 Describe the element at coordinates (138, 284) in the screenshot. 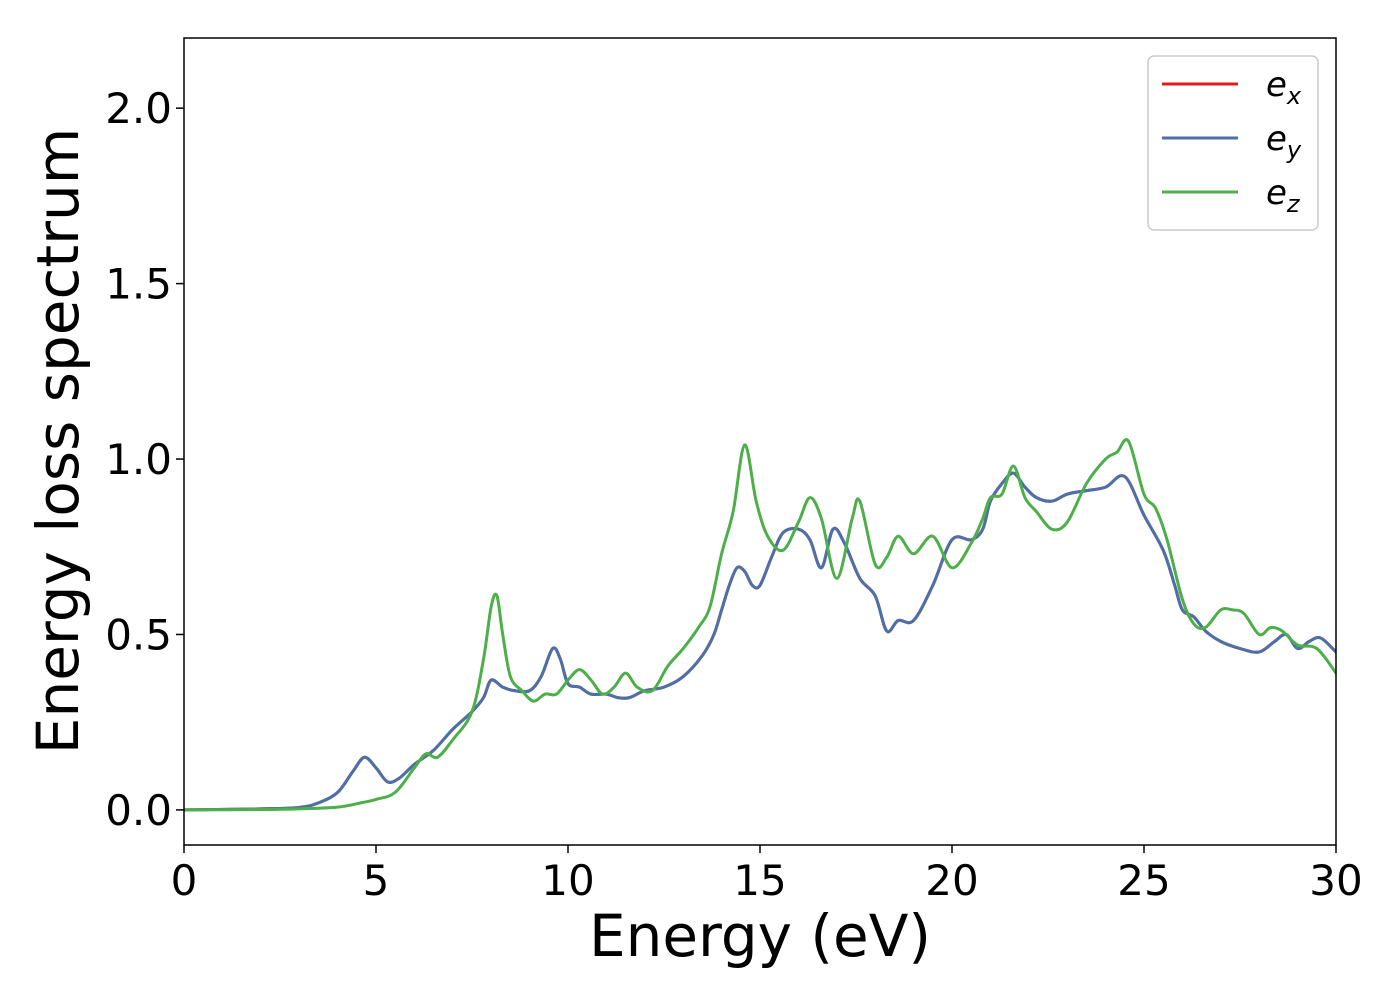

I see `y-tick-label: 1.5` at that location.